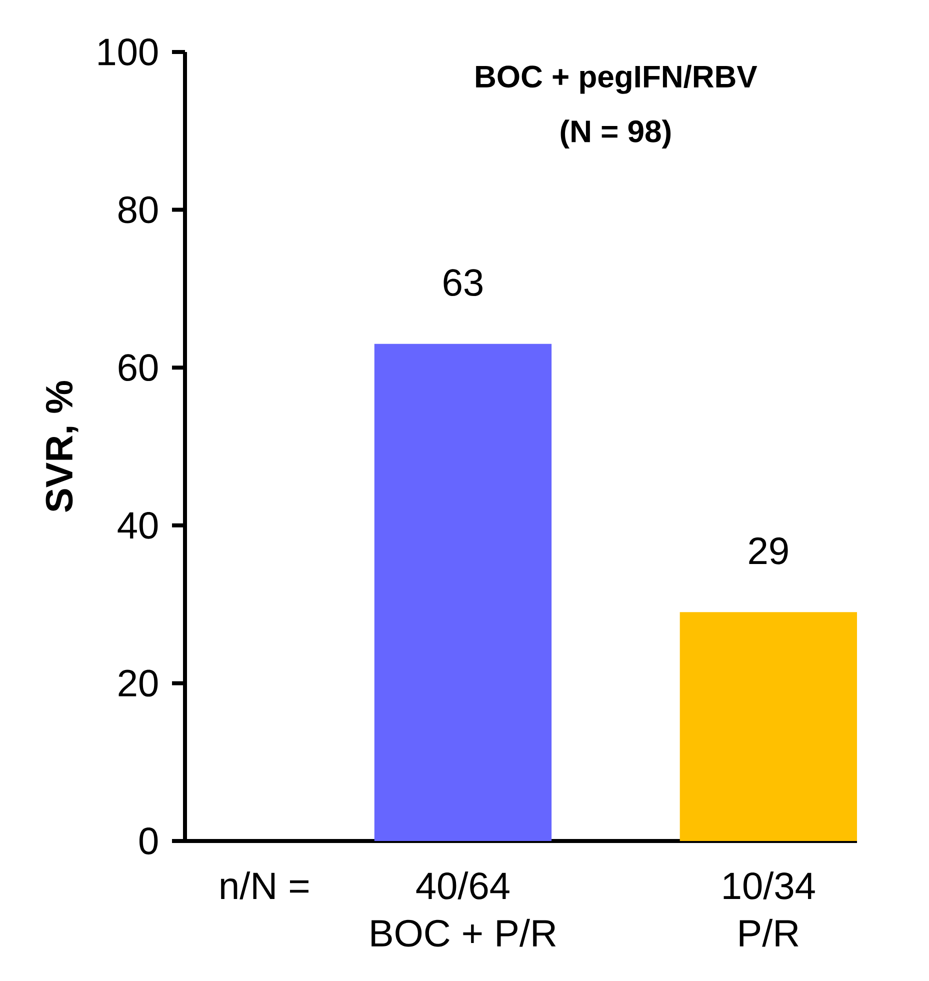 The width and height of the screenshot is (929, 981). What do you see at coordinates (138, 525) in the screenshot?
I see `y-tick-label: 40` at bounding box center [138, 525].